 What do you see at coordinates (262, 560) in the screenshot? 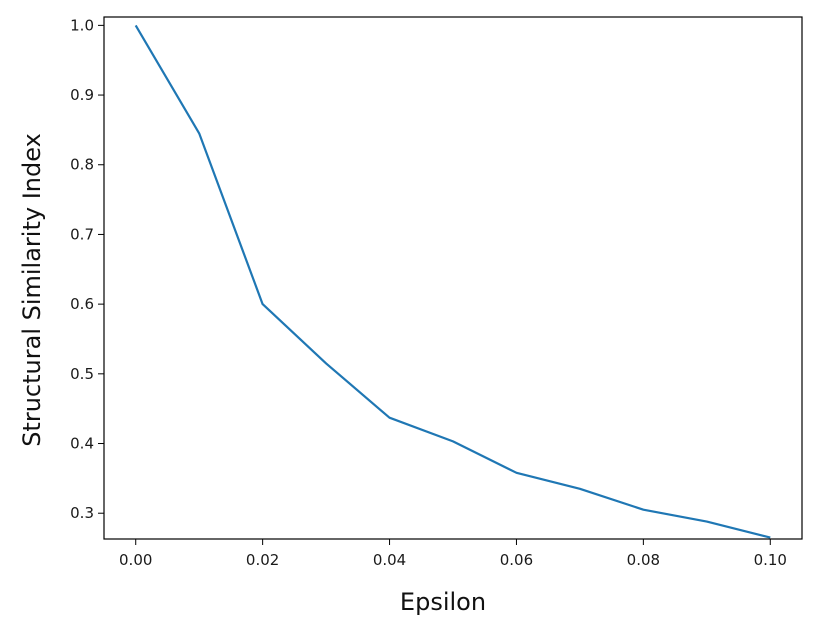
I see `x-tick-label: 0.02` at bounding box center [262, 560].